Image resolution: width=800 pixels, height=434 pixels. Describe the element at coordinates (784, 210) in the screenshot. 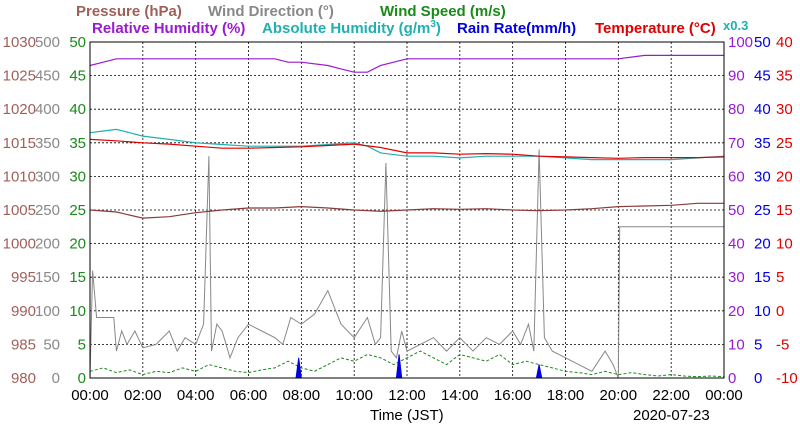

I see `tick-label-temperature: 15` at that location.